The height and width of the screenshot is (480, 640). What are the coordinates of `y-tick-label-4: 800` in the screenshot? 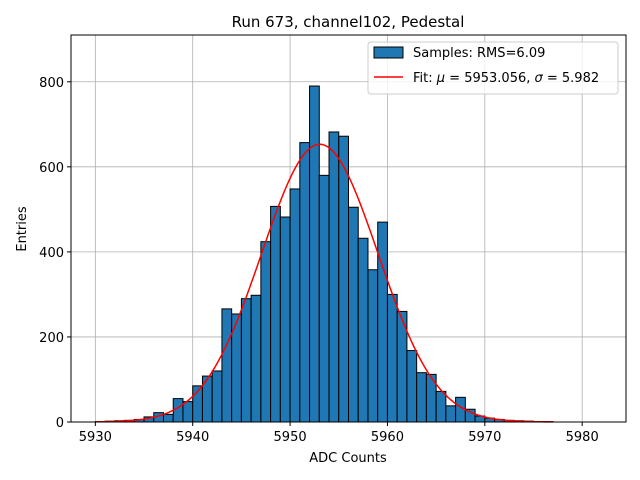 It's located at (51, 83).